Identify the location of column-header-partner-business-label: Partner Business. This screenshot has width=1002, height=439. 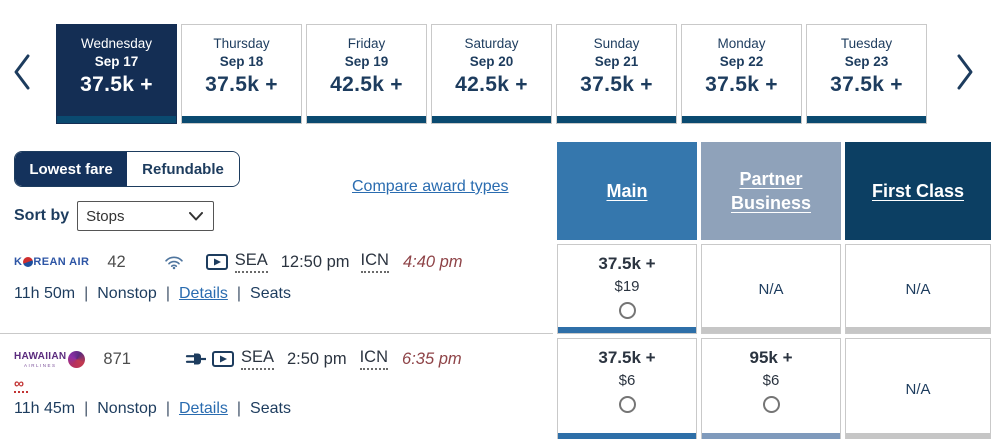
(771, 190).